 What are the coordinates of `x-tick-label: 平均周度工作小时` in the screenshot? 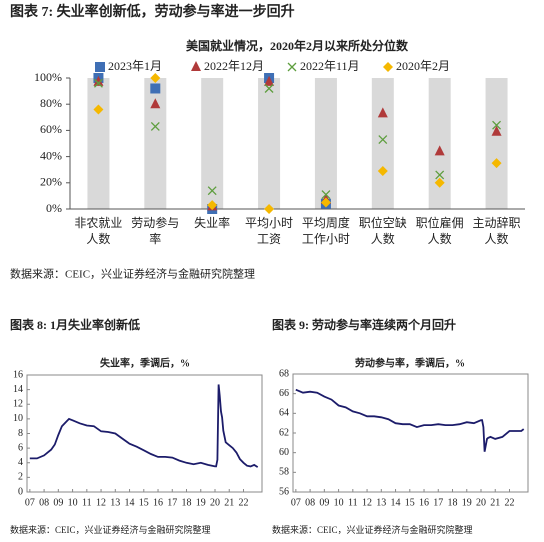 It's located at (326, 230).